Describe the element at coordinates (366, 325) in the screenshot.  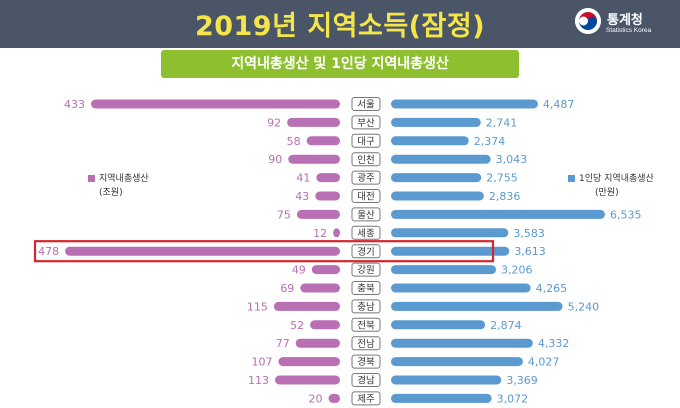
I see `region-label-region-12: 전북` at that location.